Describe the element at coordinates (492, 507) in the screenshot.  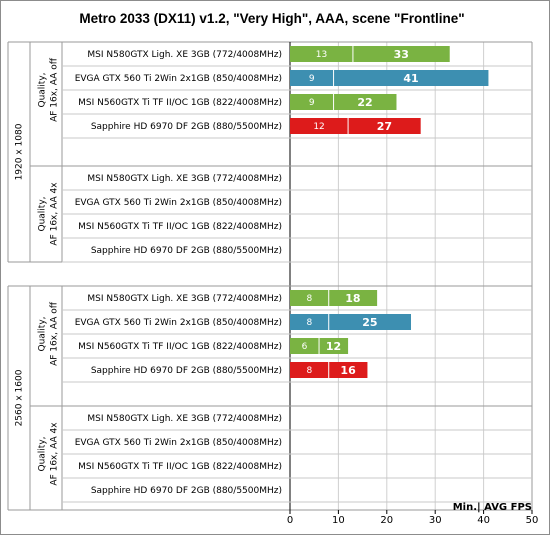
I see `legend-note: Min.| AVG FPS` at that location.